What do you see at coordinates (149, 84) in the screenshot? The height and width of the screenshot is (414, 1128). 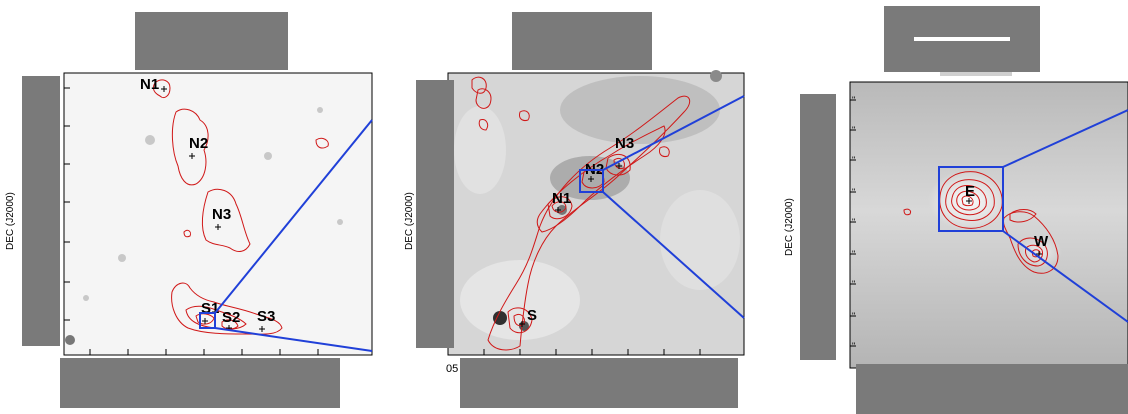 I see `source-label-n1: N1` at bounding box center [149, 84].